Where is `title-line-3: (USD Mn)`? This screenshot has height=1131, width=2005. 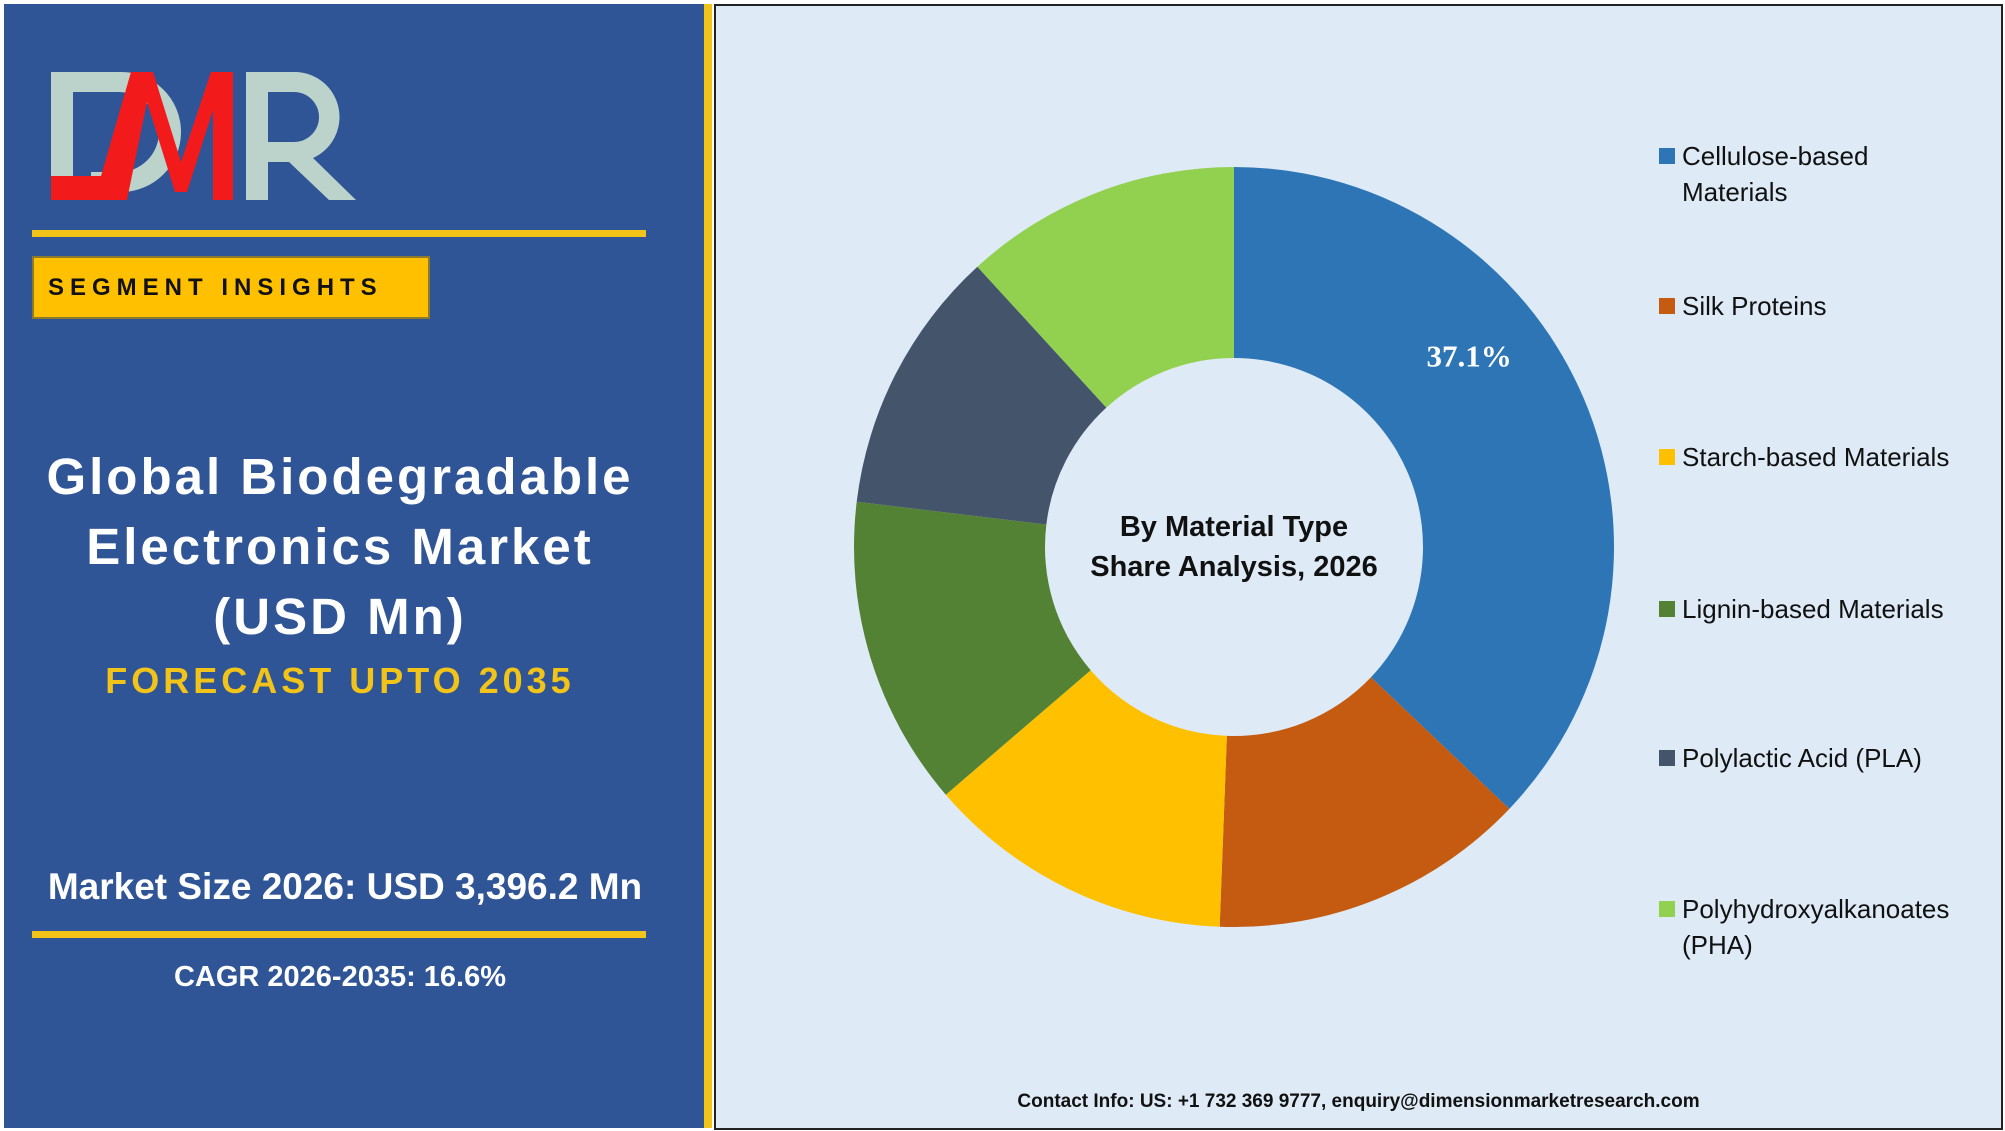 title-line-3: (USD Mn) is located at coordinates (340, 616).